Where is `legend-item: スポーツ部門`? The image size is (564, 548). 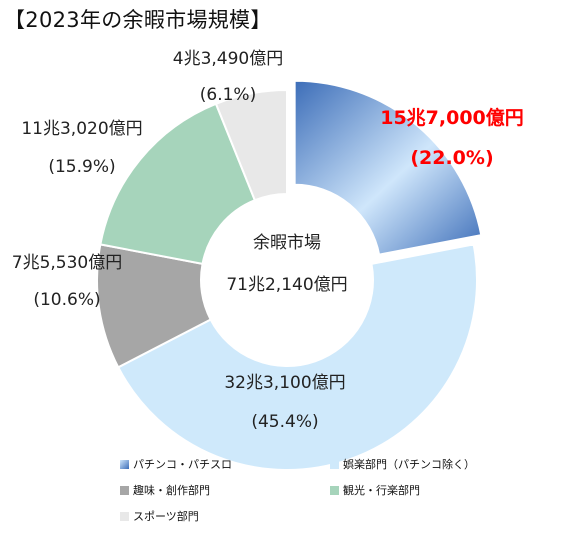
legend-item: スポーツ部門 is located at coordinates (159, 516).